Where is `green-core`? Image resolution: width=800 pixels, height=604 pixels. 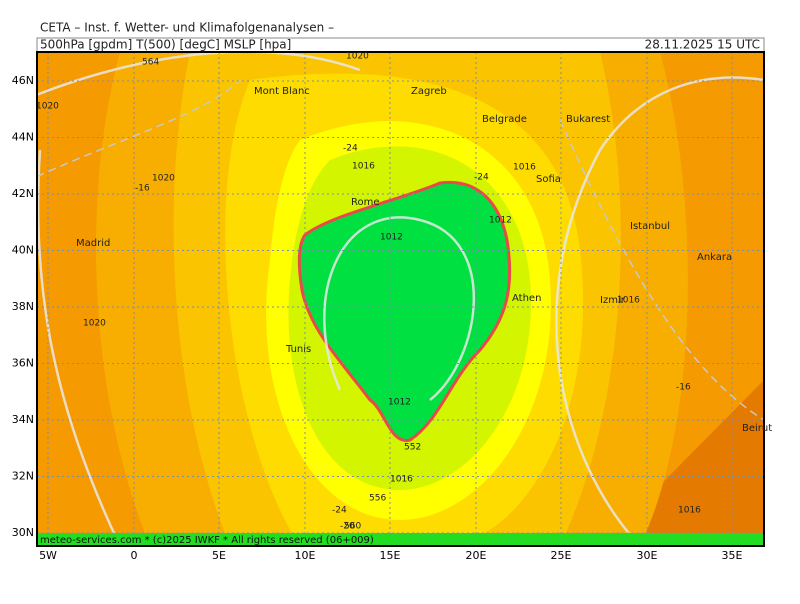 green-core is located at coordinates (404, 311).